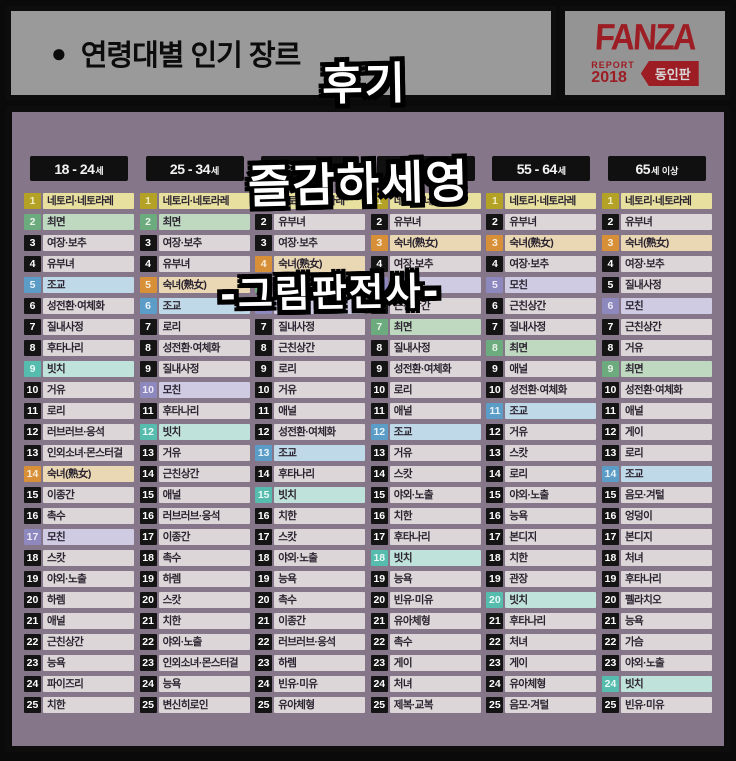 The width and height of the screenshot is (736, 761). Describe the element at coordinates (79, 600) in the screenshot. I see `rank-row: 20 하렘` at that location.